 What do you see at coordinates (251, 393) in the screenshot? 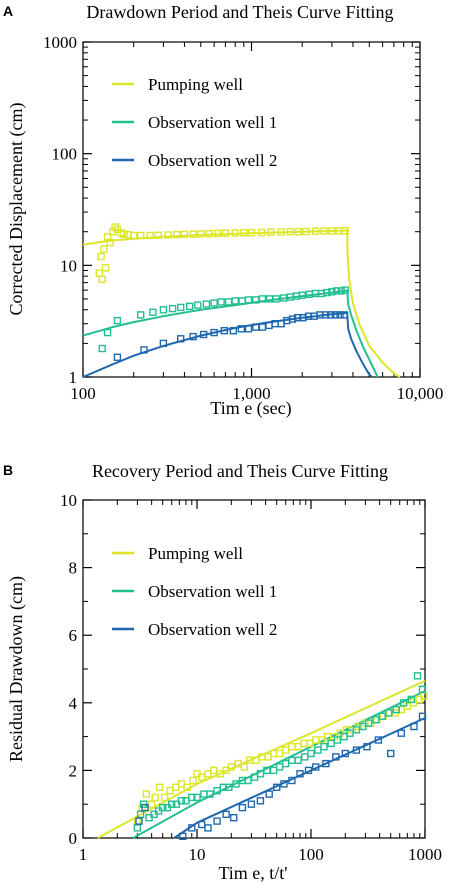
I see `x-tick-label: 1,000` at bounding box center [251, 393].